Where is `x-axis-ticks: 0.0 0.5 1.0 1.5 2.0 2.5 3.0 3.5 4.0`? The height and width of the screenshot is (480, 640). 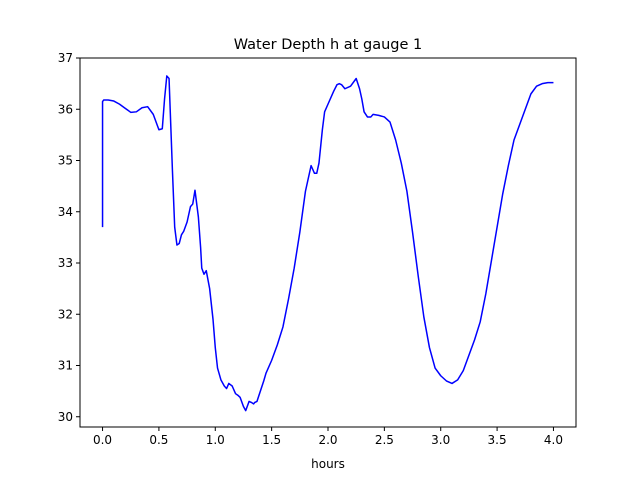
x-axis-ticks: 0.0 0.5 1.0 1.5 2.0 2.5 3.0 3.5 4.0 is located at coordinates (328, 437).